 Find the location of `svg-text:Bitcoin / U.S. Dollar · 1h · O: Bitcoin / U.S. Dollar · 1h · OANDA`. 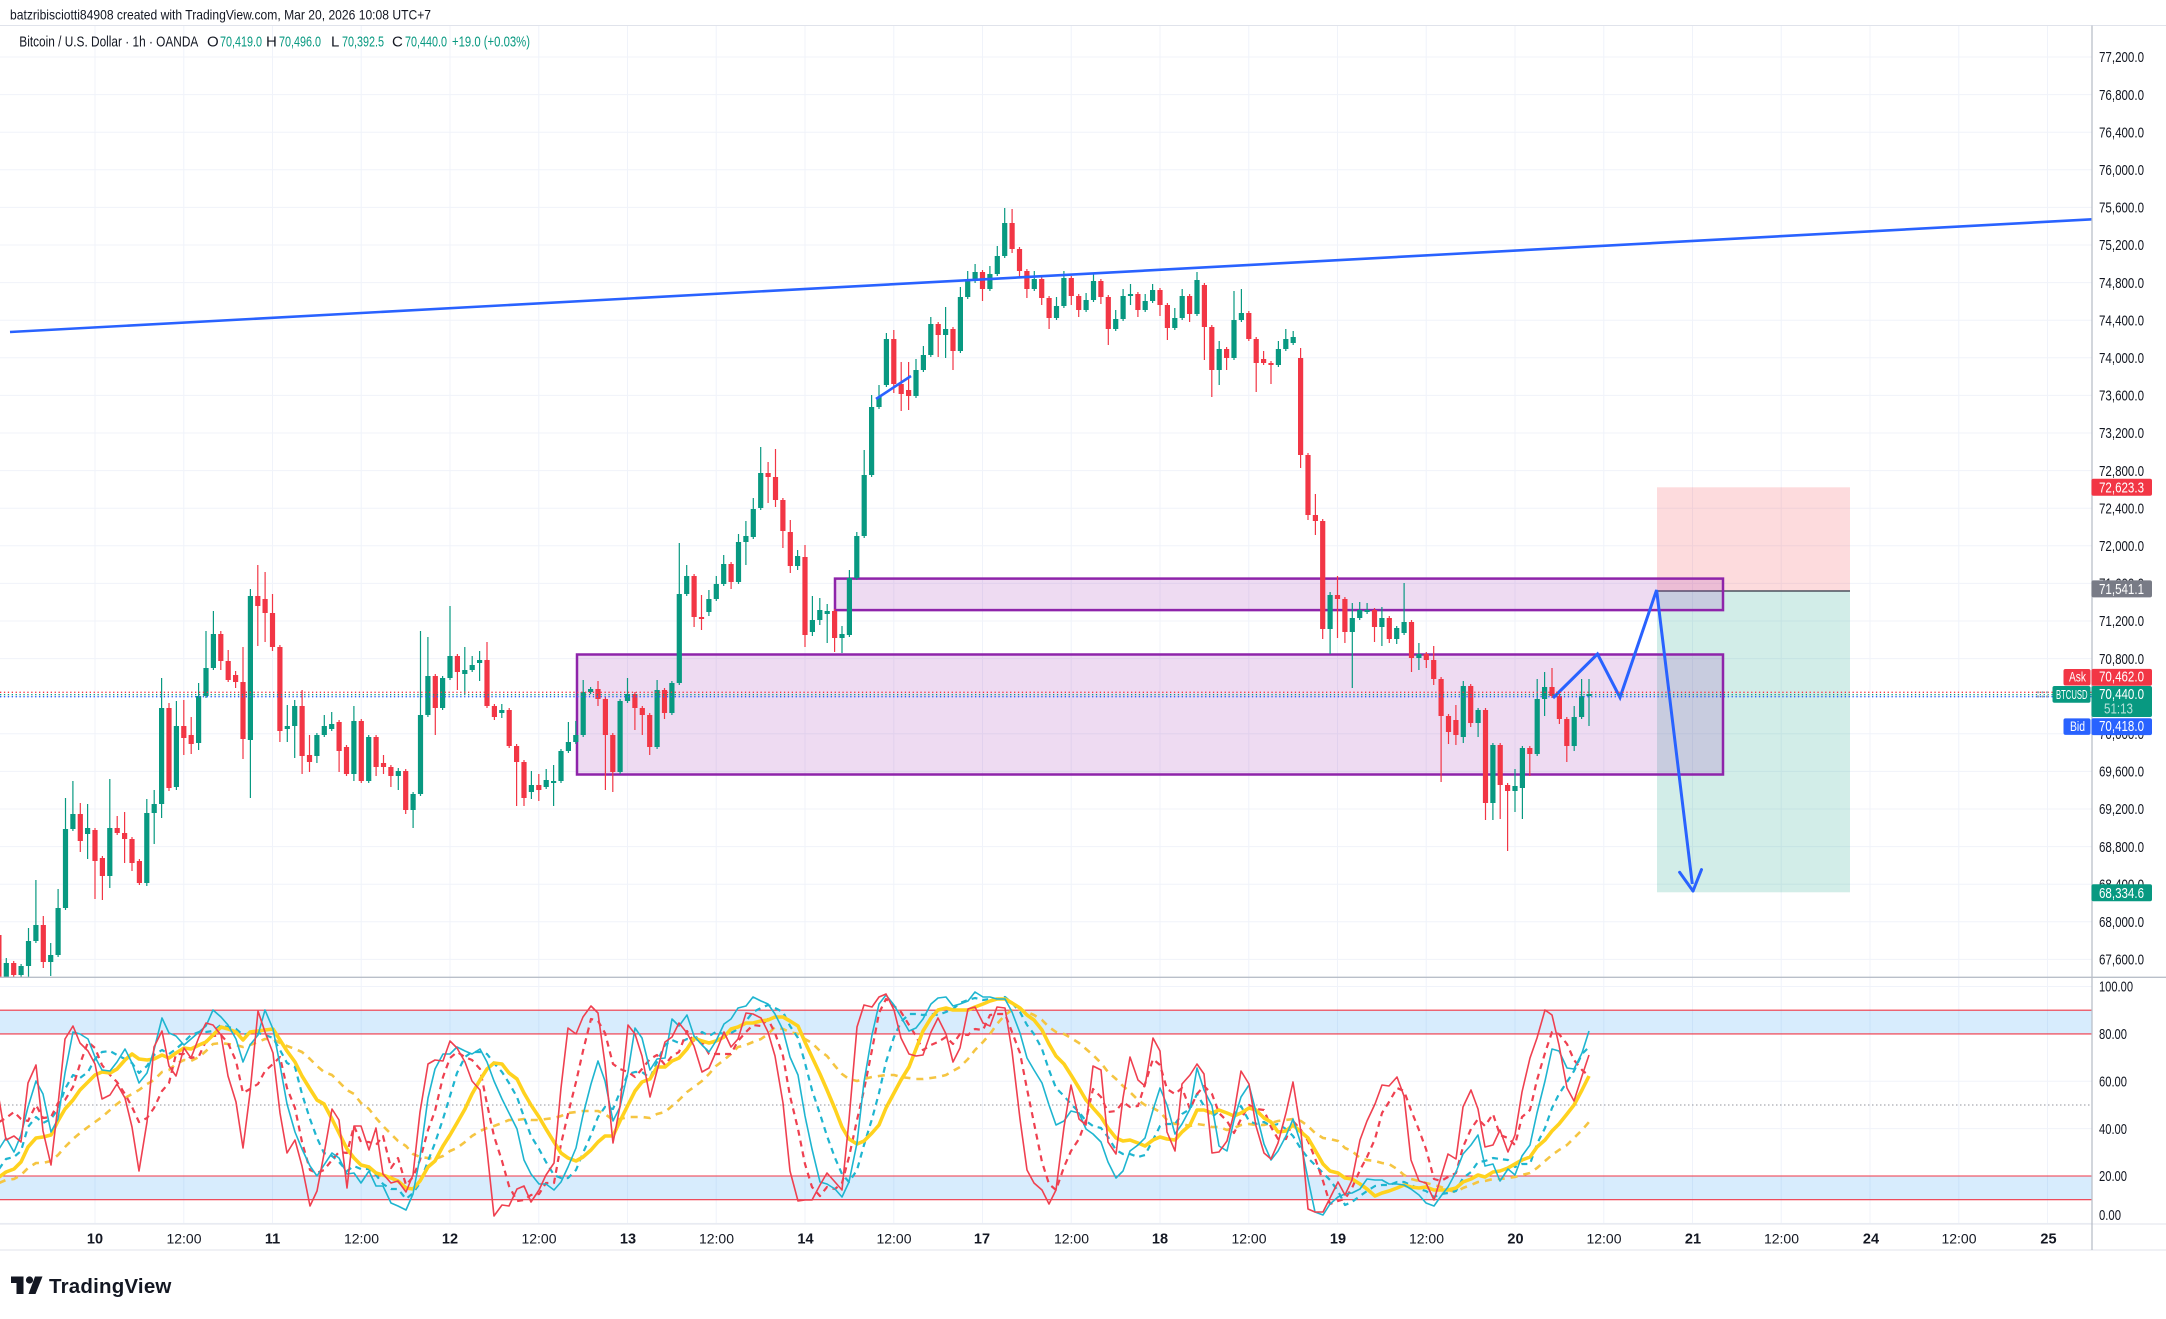

svg-text:Bitcoin / U.S. Dollar · 1h · O: Bitcoin / U.S. Dollar · 1h · OANDA is located at coordinates (108, 42).